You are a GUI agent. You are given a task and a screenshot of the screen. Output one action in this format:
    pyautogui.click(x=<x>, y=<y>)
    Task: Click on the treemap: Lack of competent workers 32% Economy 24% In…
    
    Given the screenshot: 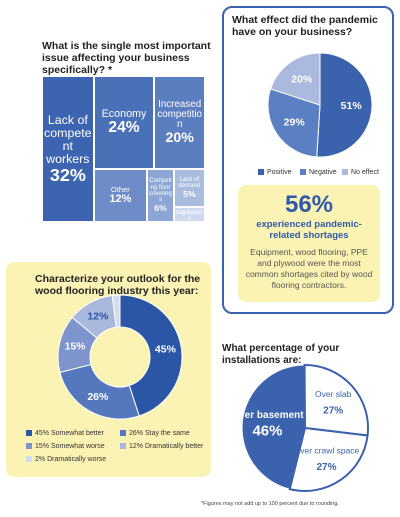 What is the action you would take?
    pyautogui.click(x=123, y=149)
    